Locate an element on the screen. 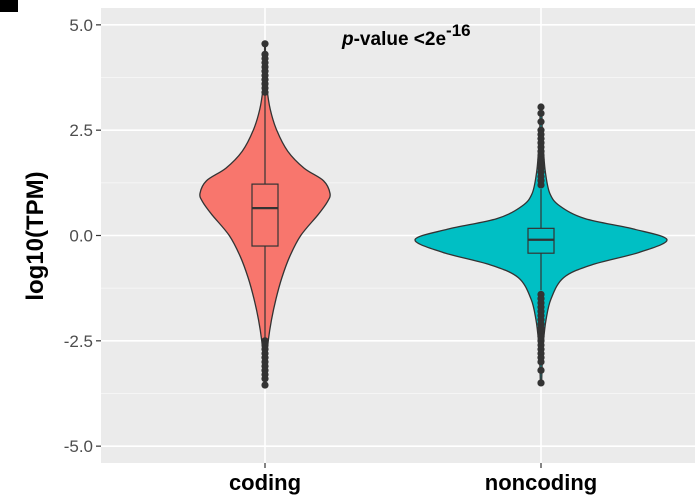  y-tick-label: -5.0 is located at coordinates (78, 446).